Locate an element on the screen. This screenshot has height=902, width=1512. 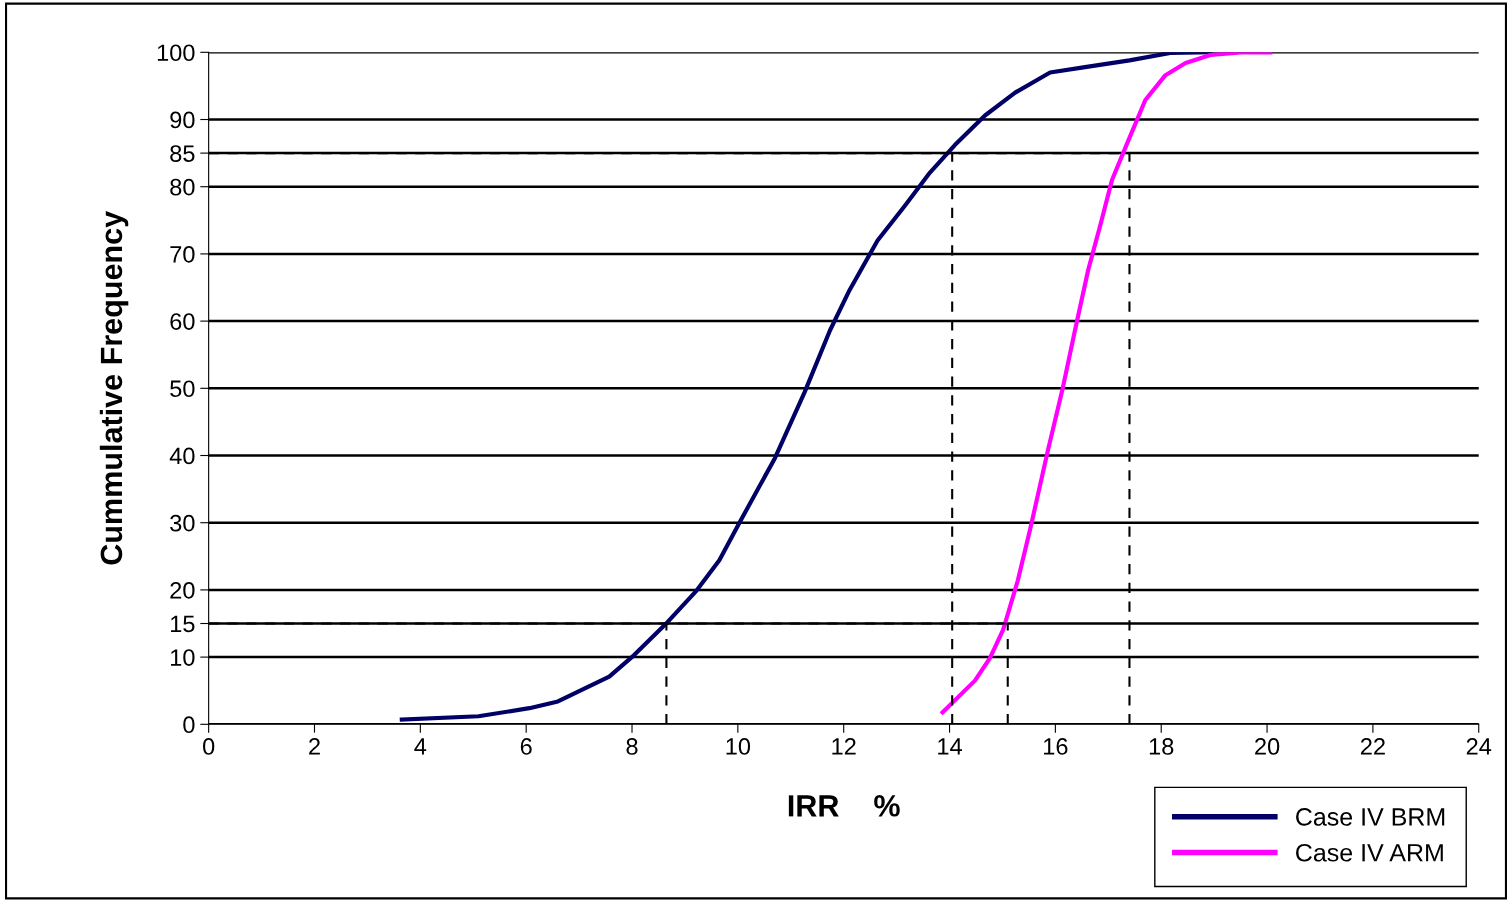
y-axis-title: Cummulative Frequency is located at coordinates (114, 388).